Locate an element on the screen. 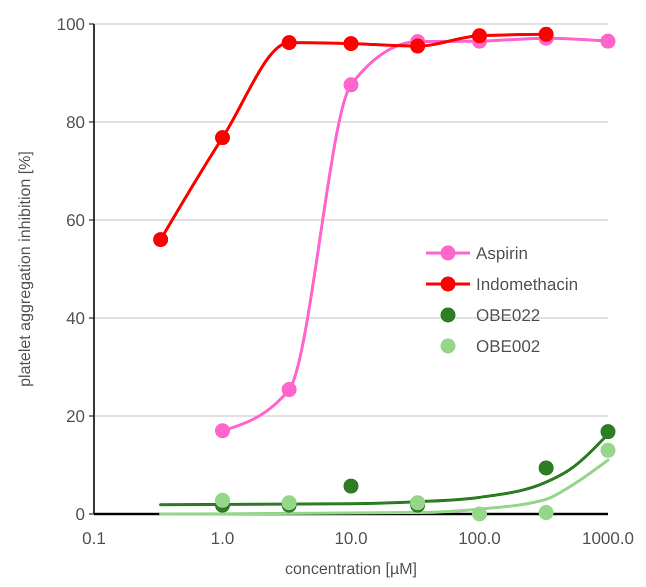  y-tick-label: 100 is located at coordinates (70, 24).